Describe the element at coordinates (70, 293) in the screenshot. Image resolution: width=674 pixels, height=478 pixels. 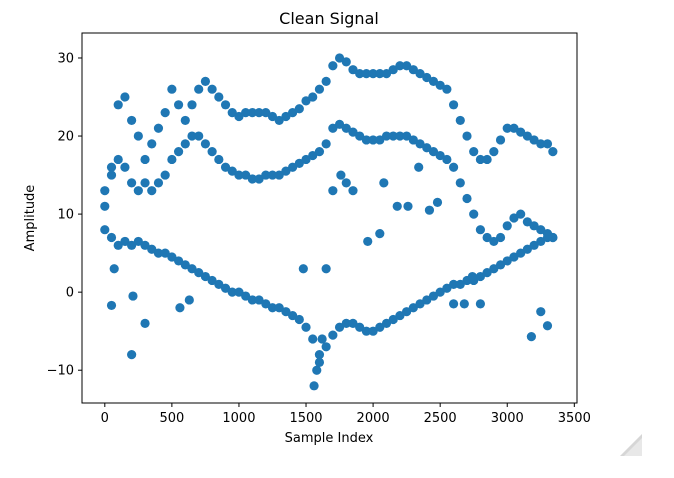
I see `y-tick-label: 0` at that location.